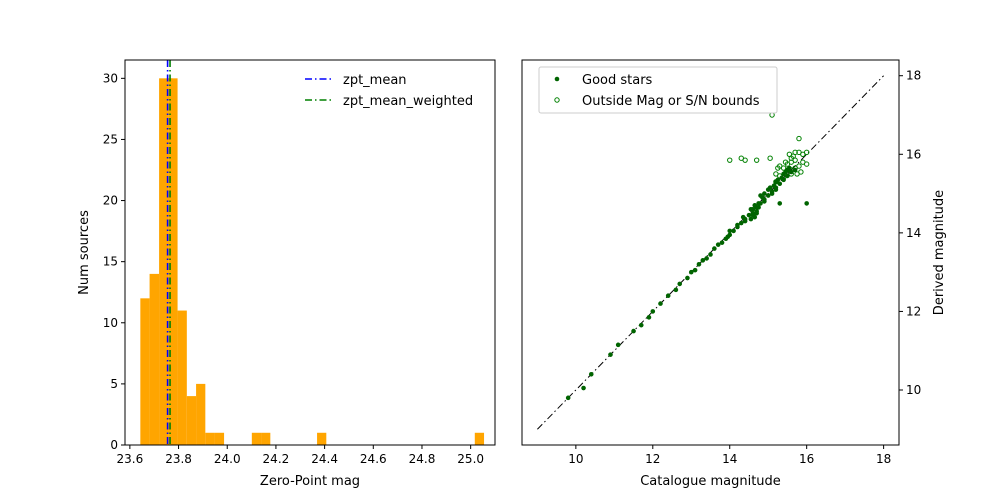 Image resolution: width=1000 pixels, height=500 pixels. I want to click on legend-marker-outside-bounds, so click(557, 100).